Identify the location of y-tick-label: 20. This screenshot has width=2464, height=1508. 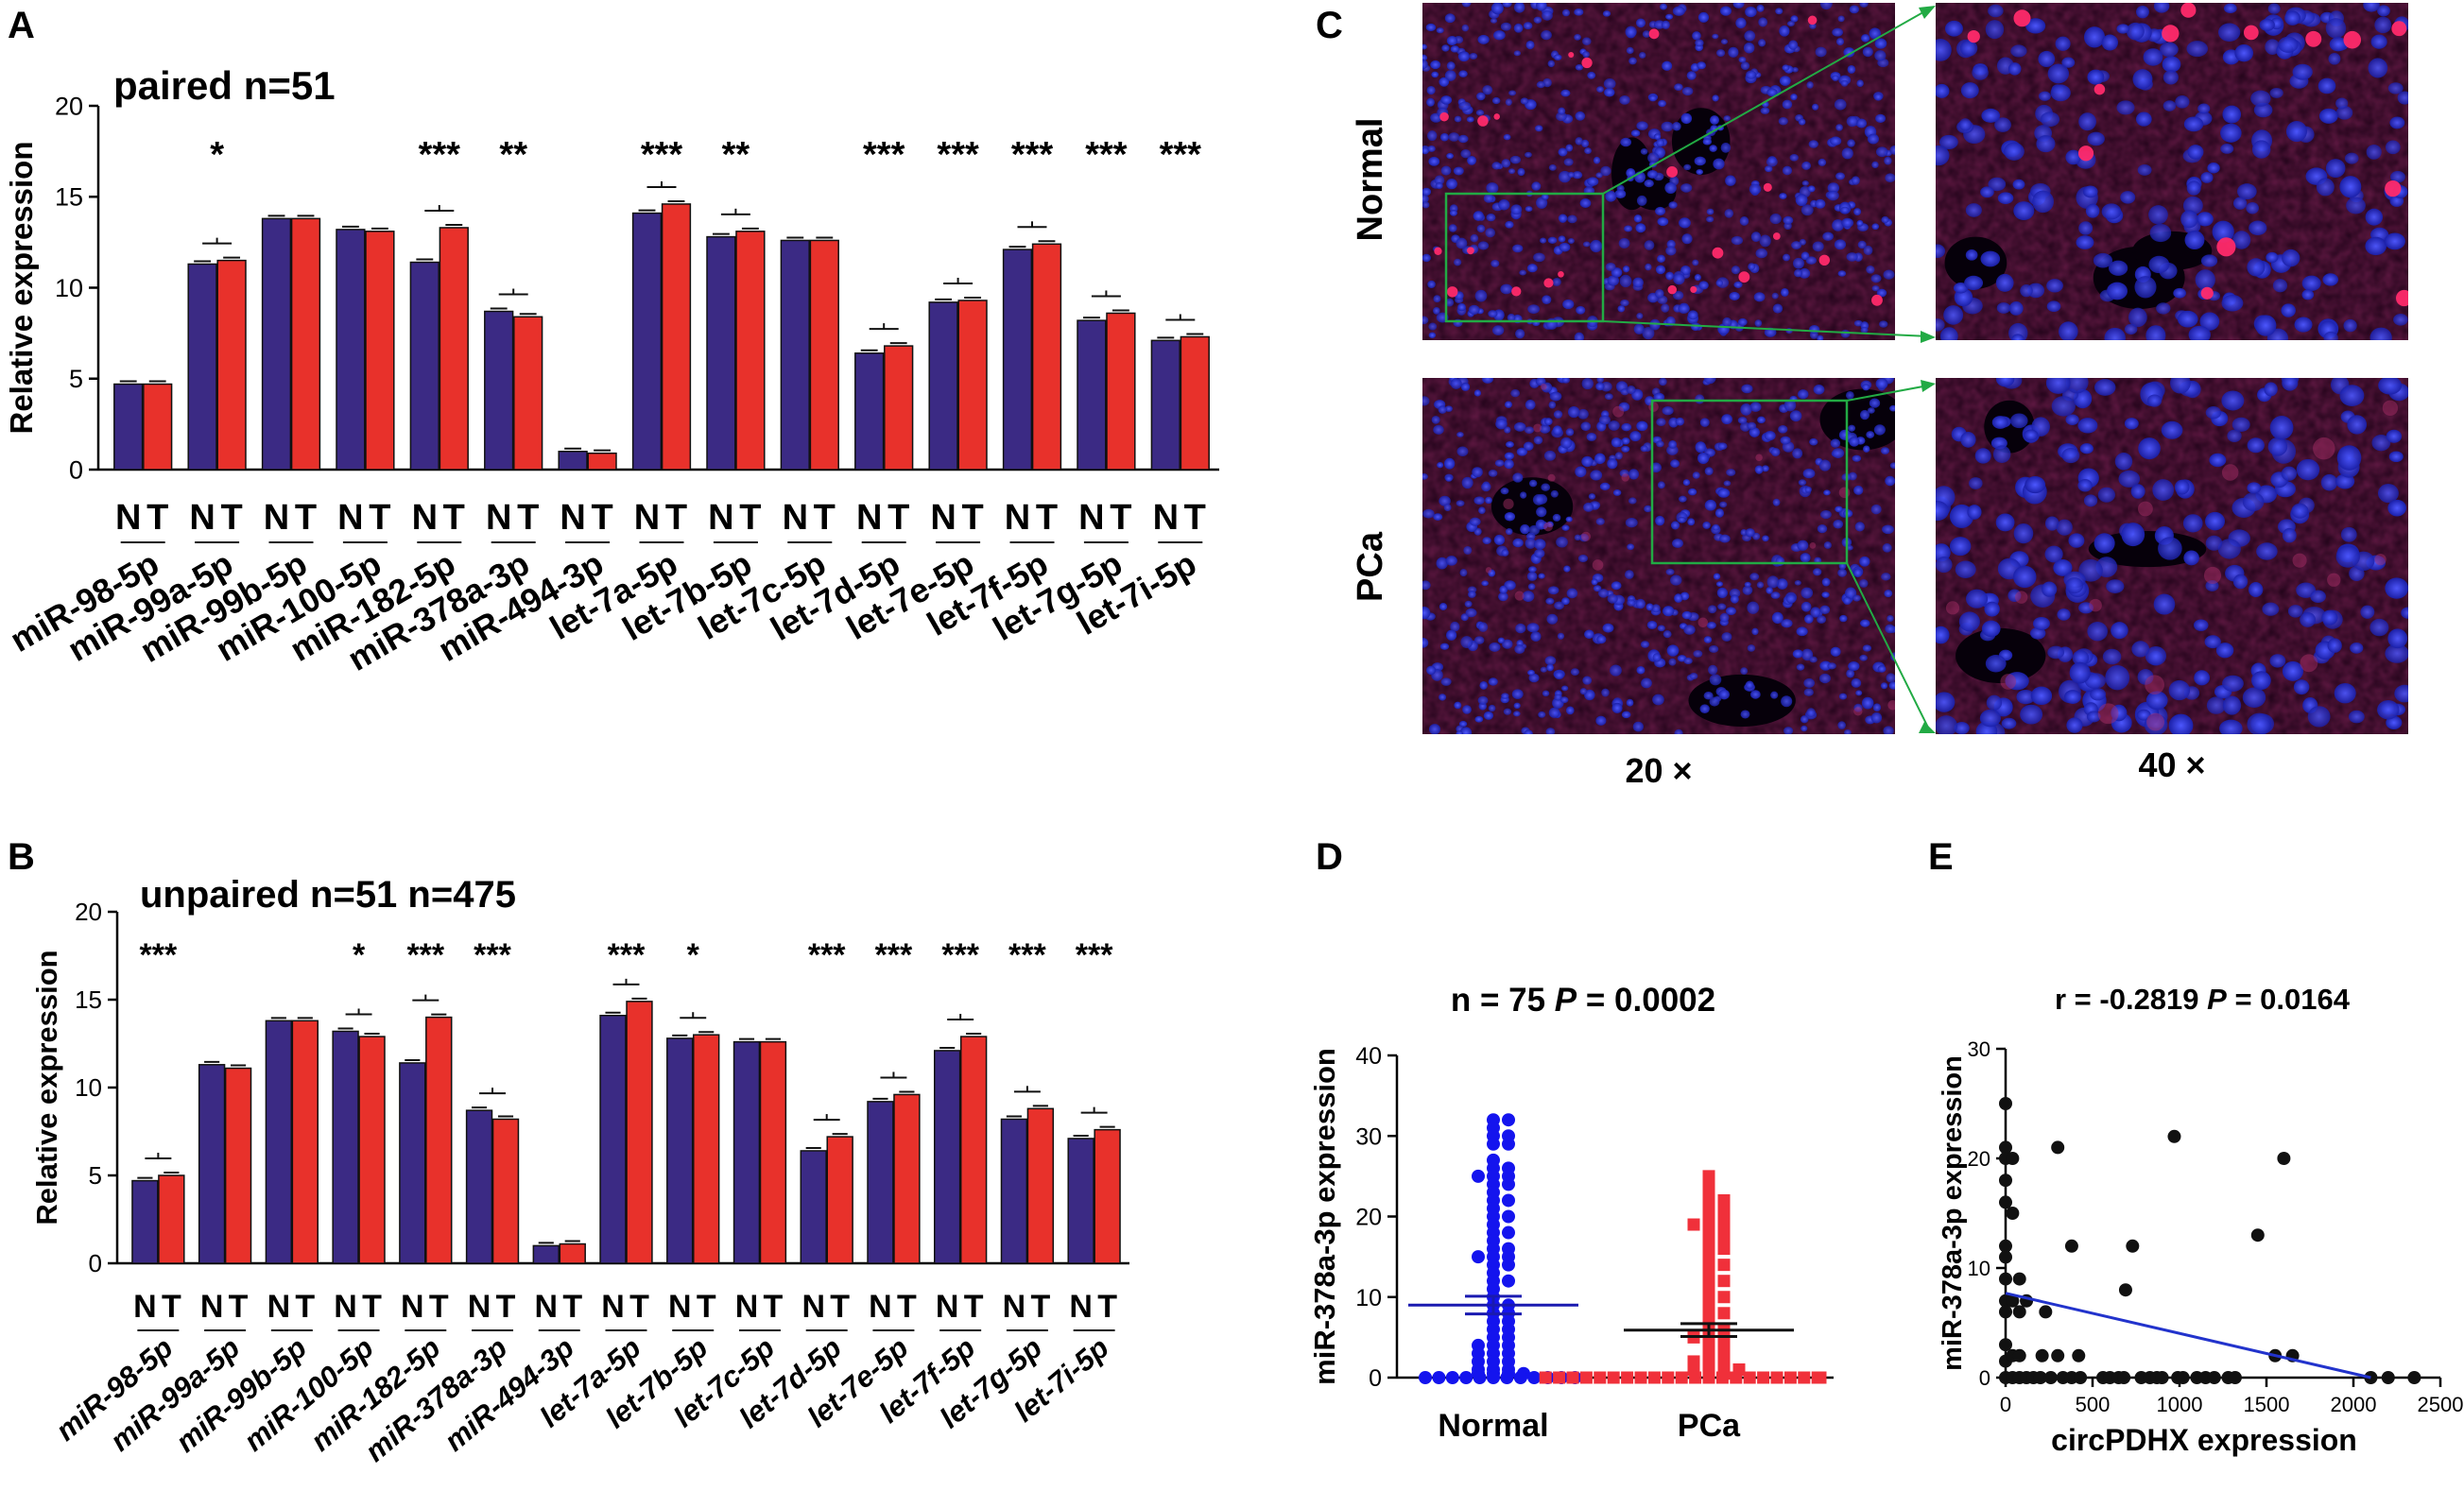
(1979, 1159).